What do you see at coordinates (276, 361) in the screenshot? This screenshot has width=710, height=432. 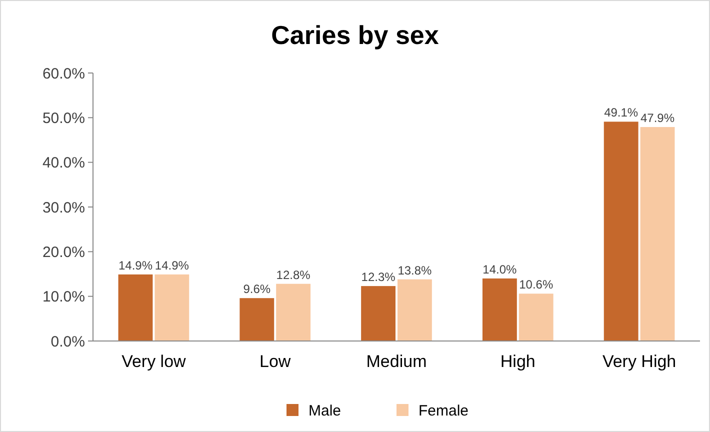 I see `x-tick-label: Low` at bounding box center [276, 361].